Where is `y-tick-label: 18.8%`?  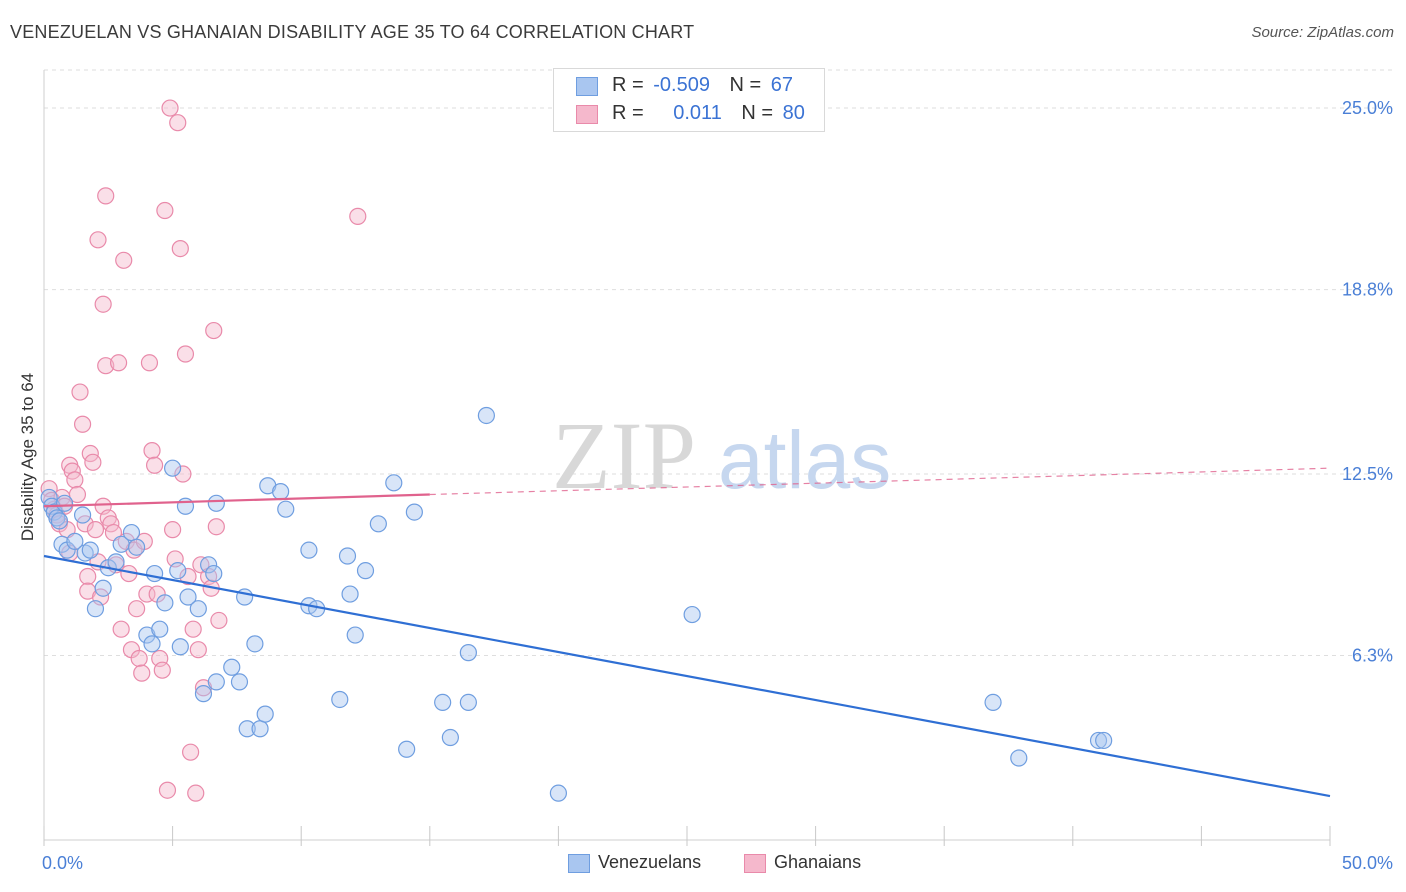 y-tick-label: 18.8% is located at coordinates (1367, 290).